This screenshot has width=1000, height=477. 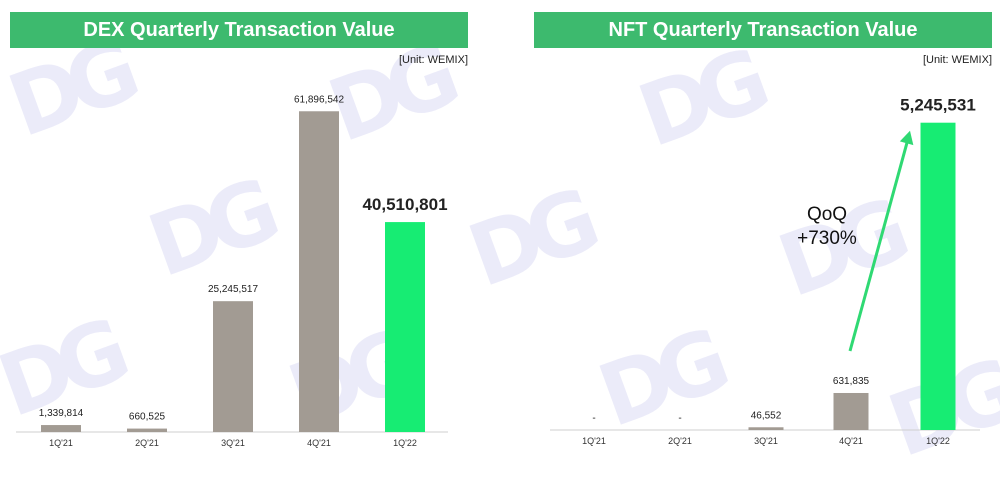 What do you see at coordinates (233, 443) in the screenshot?
I see `dex-tick-3: 3Q'21` at bounding box center [233, 443].